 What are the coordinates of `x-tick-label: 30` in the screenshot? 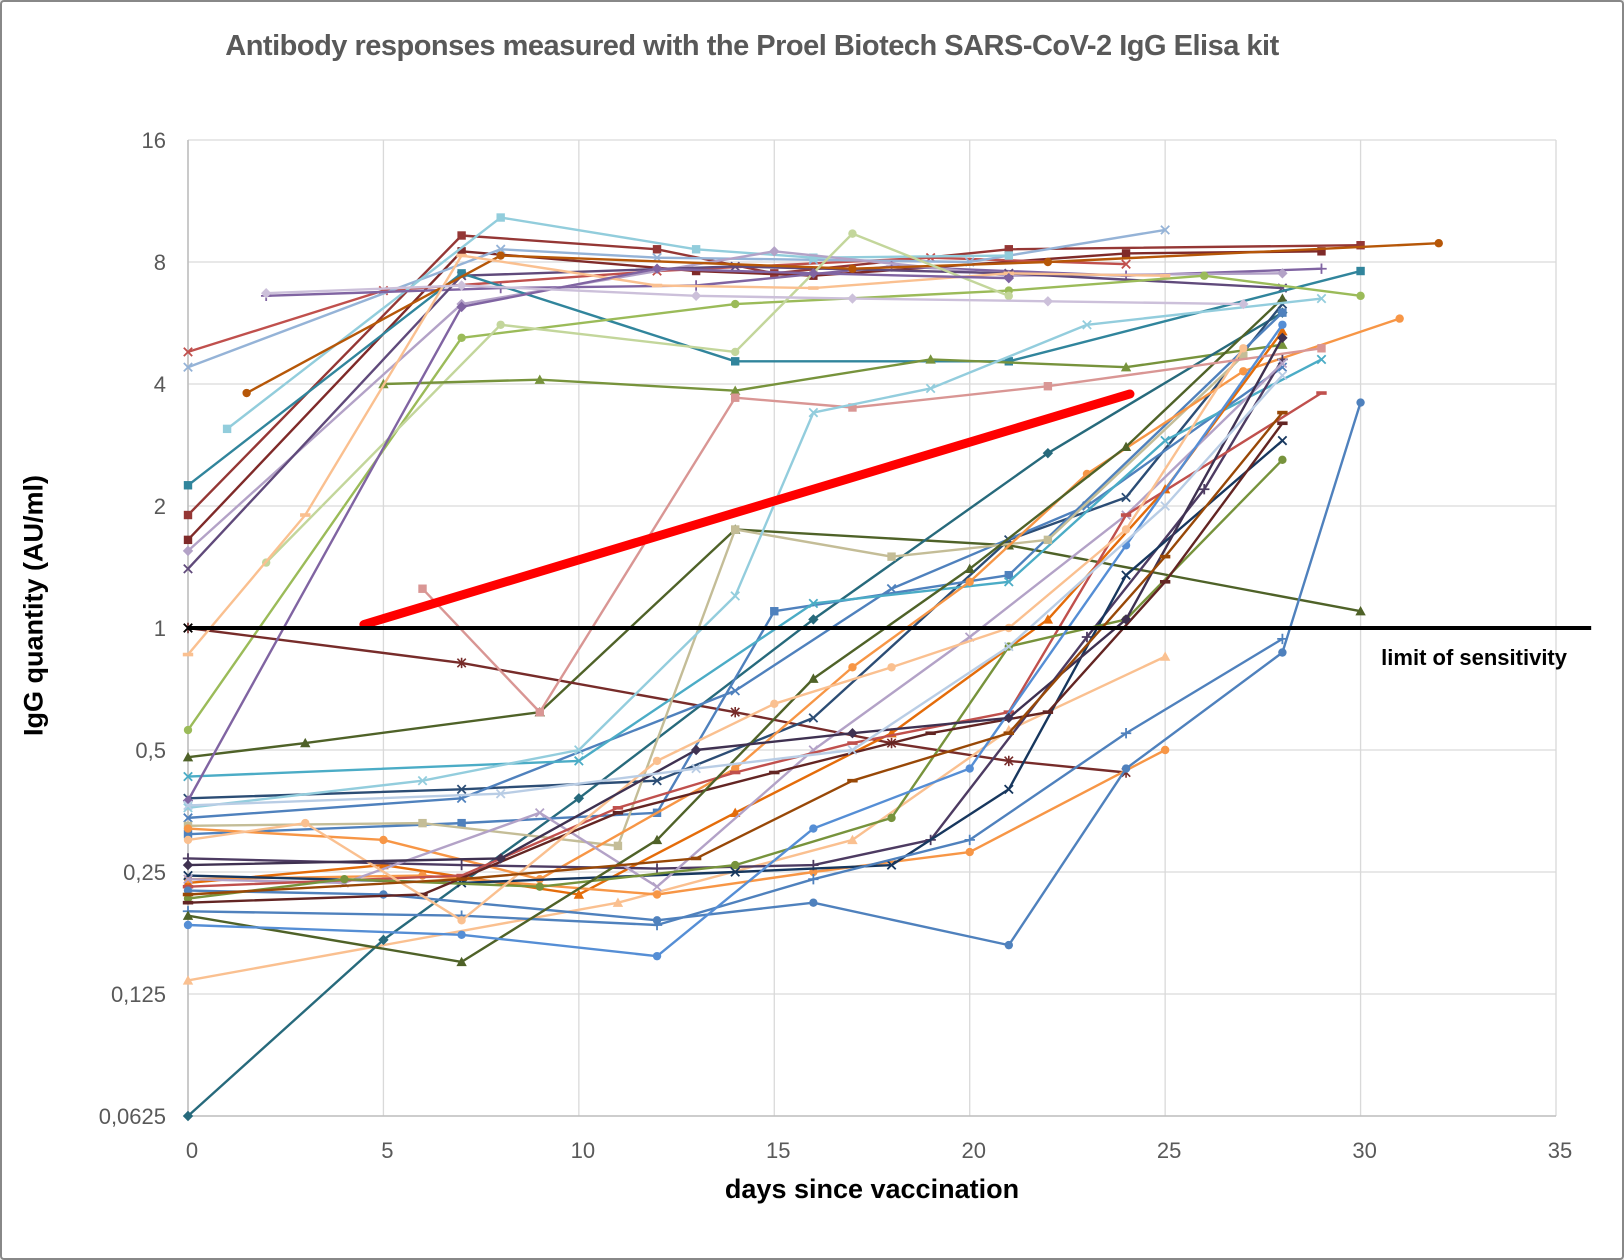 It's located at (1364, 1150).